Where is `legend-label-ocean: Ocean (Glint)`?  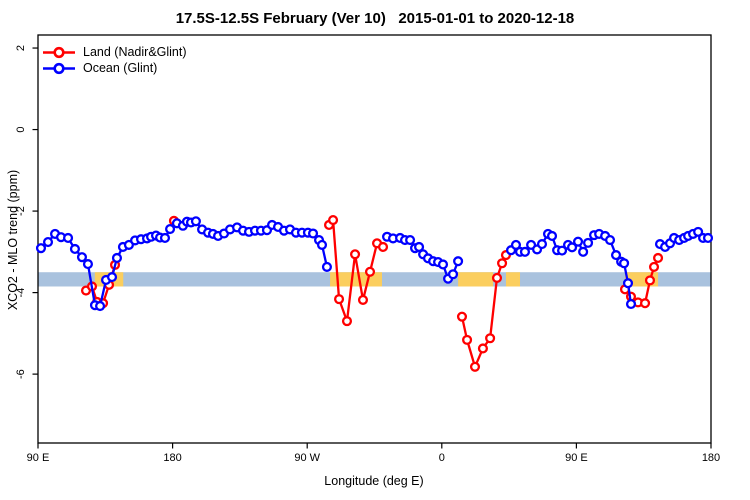
legend-label-ocean: Ocean (Glint) is located at coordinates (120, 68).